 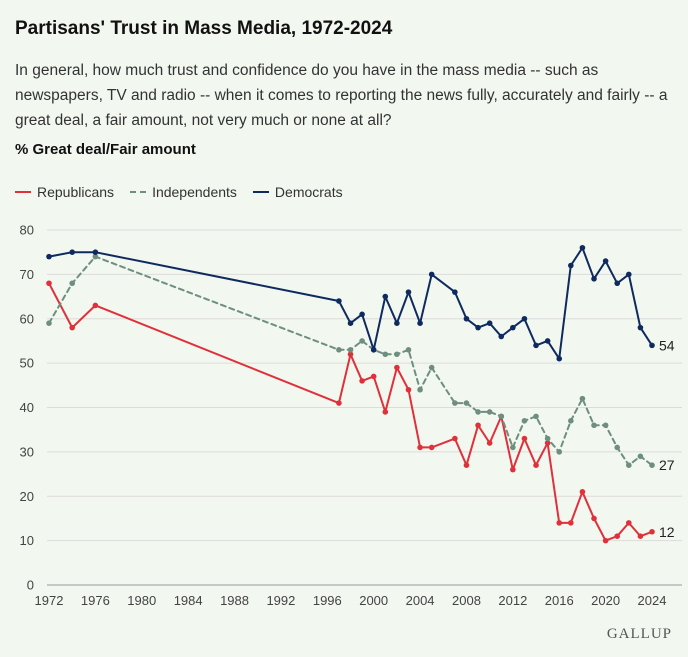 I want to click on x-tick-label: 2008, so click(x=466, y=600).